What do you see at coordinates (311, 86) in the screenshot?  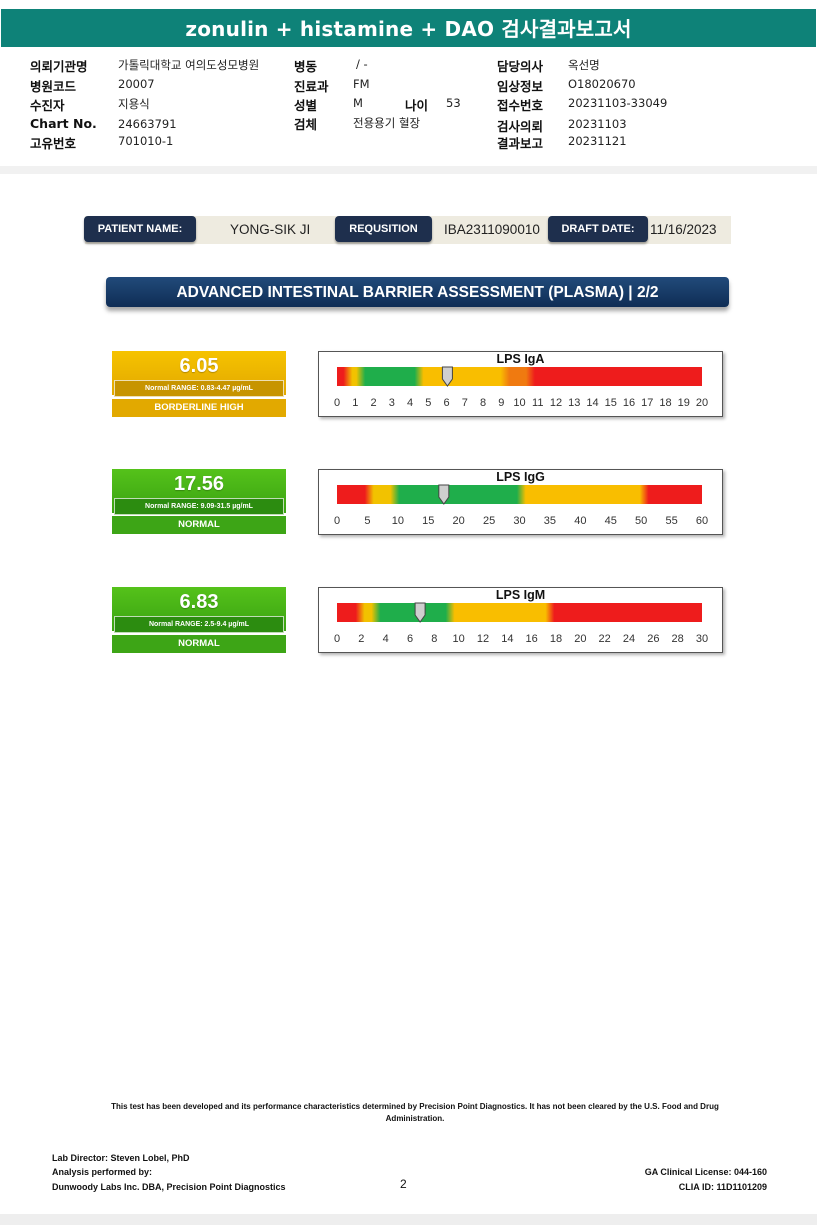 I see `field-label-department: 진료과` at bounding box center [311, 86].